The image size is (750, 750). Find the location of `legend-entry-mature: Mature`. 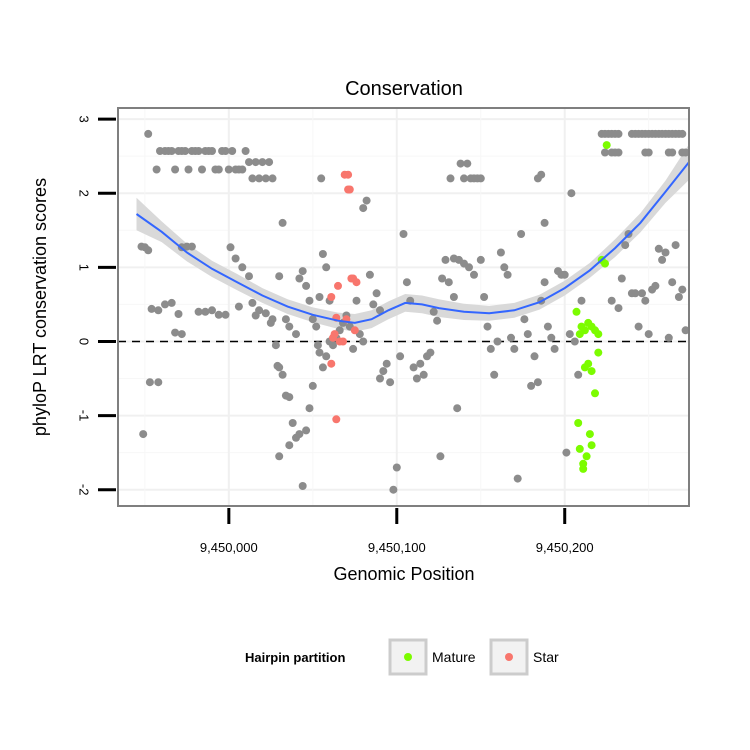

legend-entry-mature: Mature is located at coordinates (432, 657).